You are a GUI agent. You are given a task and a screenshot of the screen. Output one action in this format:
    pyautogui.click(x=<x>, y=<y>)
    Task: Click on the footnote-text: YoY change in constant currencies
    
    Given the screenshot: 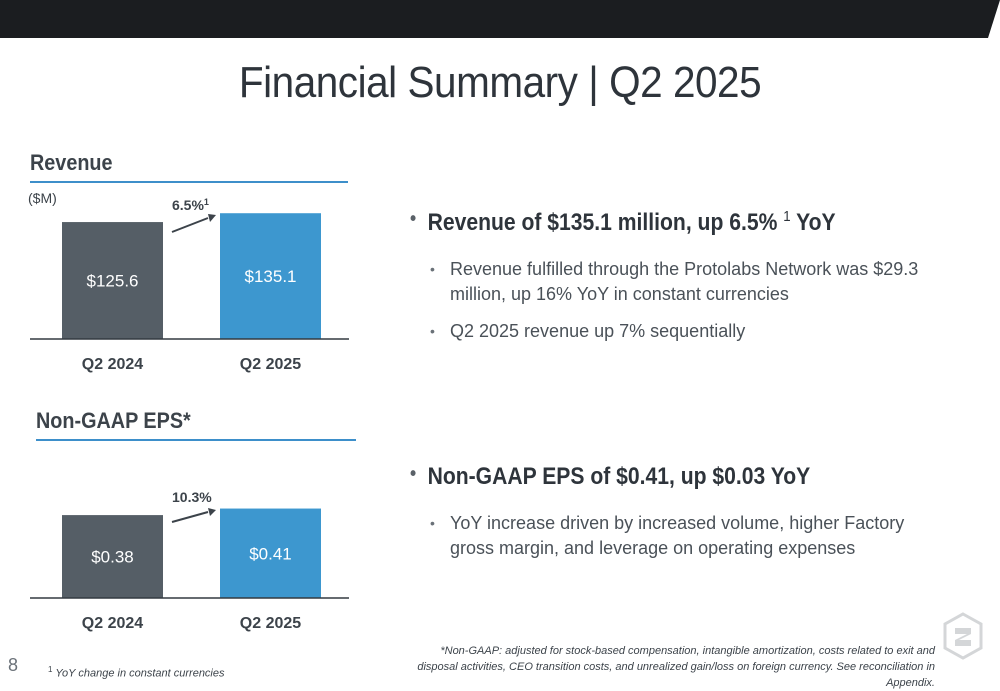 What is the action you would take?
    pyautogui.click(x=140, y=673)
    